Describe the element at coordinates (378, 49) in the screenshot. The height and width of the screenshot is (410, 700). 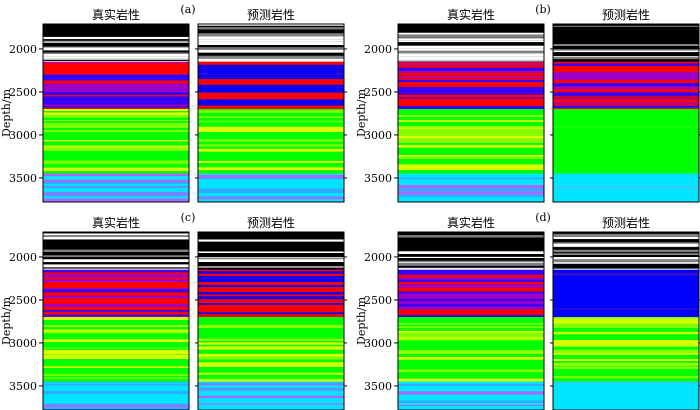
I see `y-tick-label: 2000` at that location.